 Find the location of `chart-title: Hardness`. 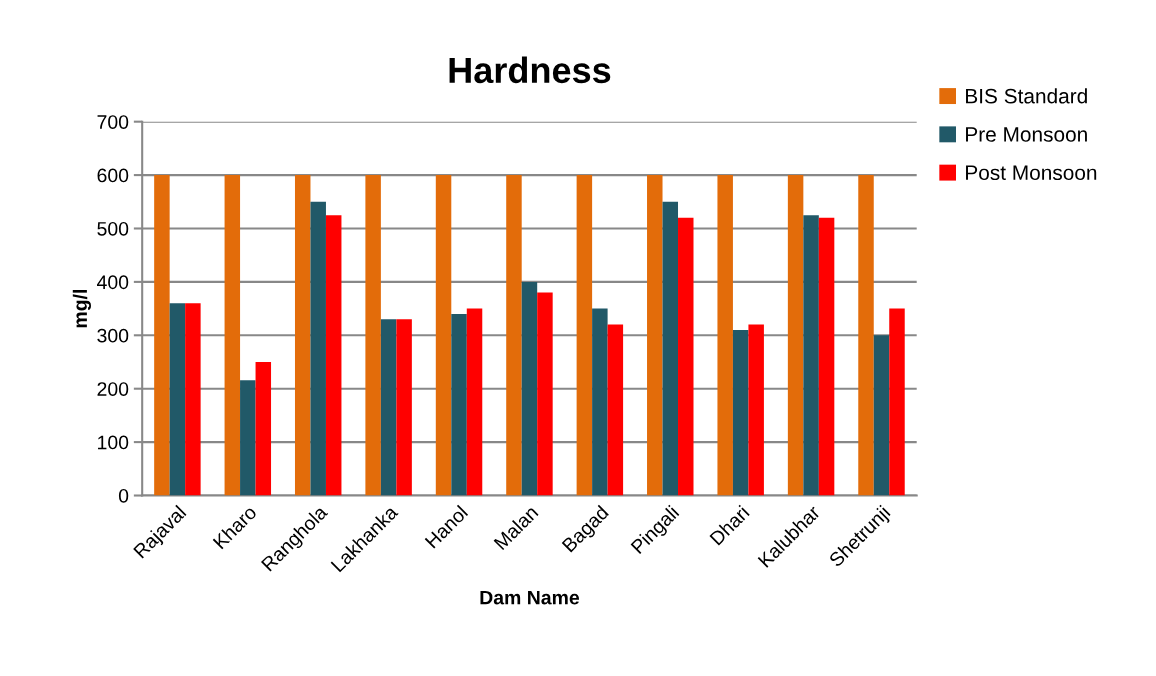

chart-title: Hardness is located at coordinates (530, 70).